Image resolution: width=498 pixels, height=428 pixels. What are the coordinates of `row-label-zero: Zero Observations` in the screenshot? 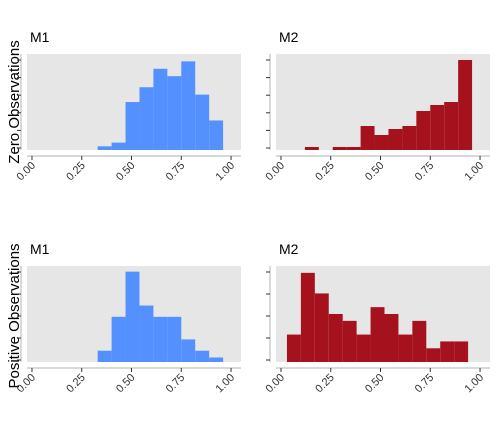 It's located at (14, 101).